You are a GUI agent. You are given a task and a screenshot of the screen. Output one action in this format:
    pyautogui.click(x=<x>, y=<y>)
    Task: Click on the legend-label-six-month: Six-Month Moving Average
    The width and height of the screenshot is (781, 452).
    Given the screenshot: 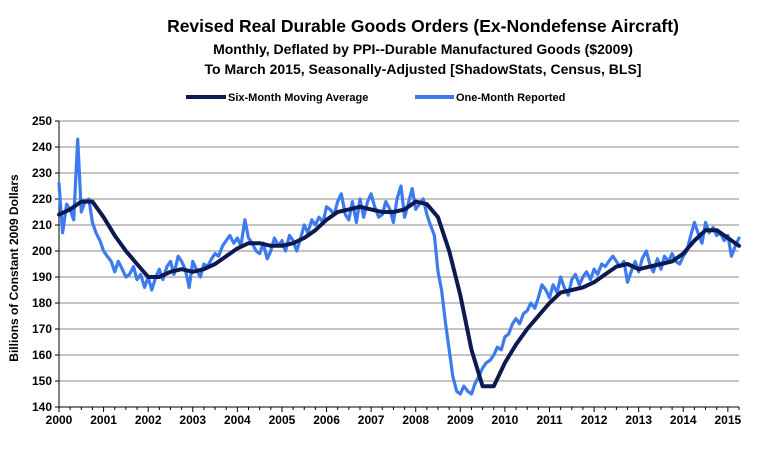 What is the action you would take?
    pyautogui.click(x=298, y=98)
    